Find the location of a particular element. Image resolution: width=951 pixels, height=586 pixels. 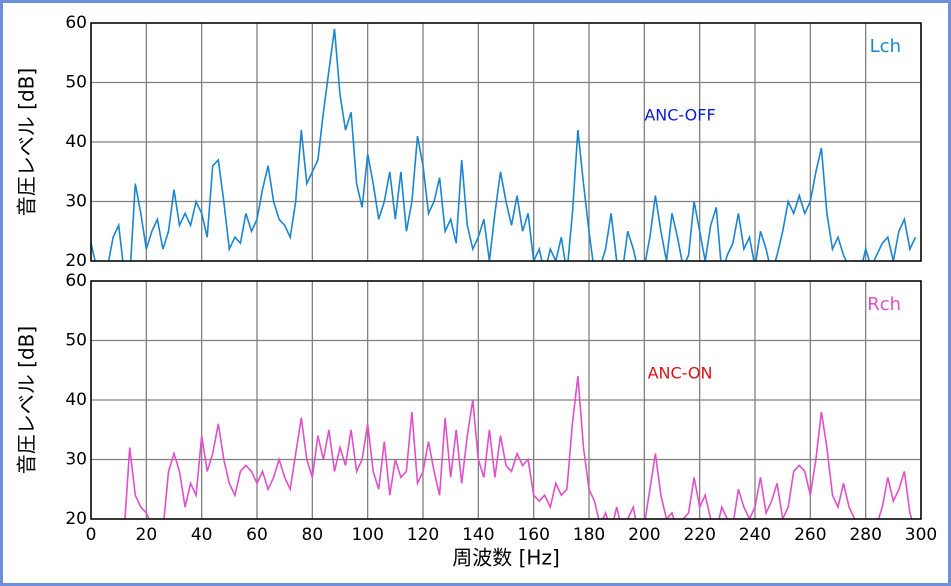

x-tick-label: 100 is located at coordinates (367, 535).